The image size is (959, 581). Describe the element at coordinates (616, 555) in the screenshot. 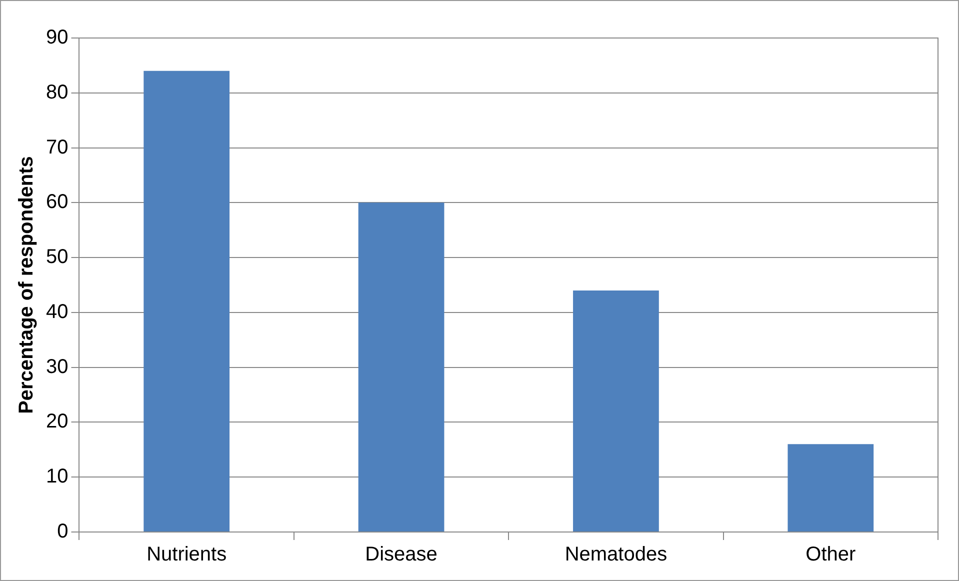

I see `x-tick-label: Nematodes` at that location.